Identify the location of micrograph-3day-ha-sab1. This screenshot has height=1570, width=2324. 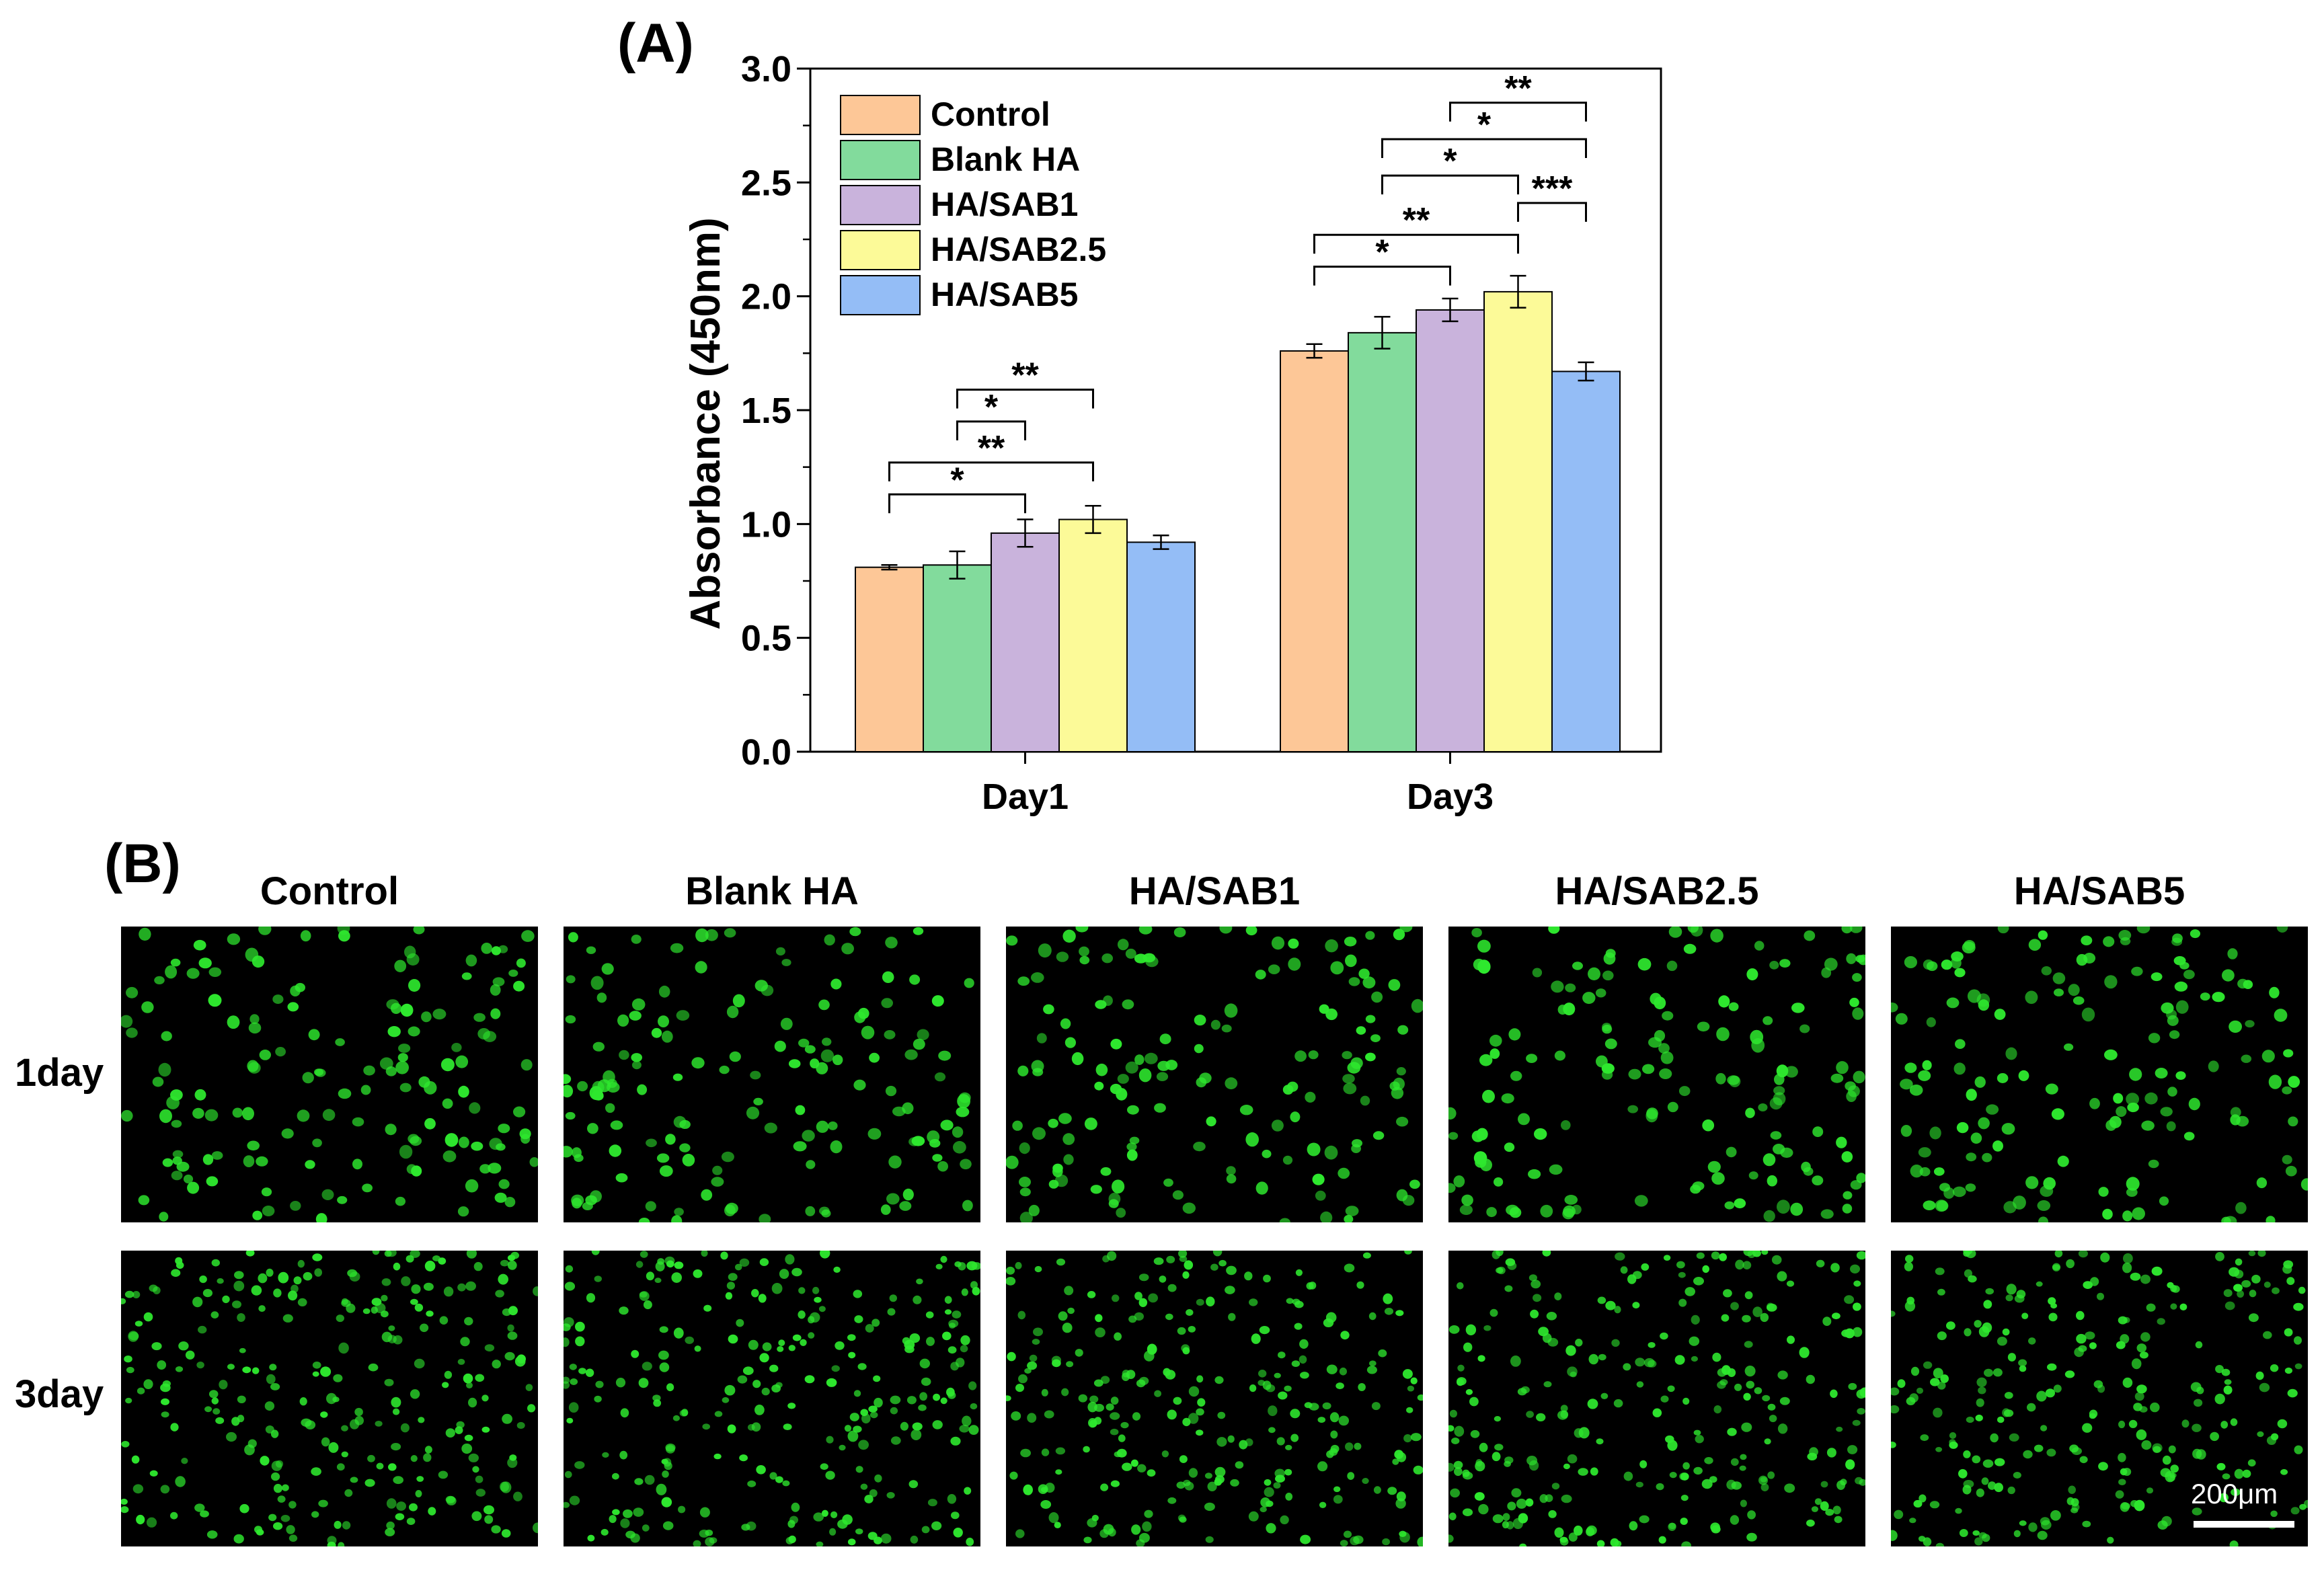
(1214, 1398).